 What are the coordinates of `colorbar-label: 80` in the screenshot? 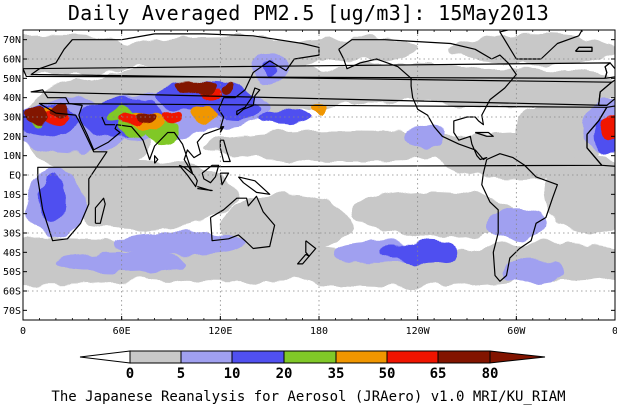 It's located at (490, 374).